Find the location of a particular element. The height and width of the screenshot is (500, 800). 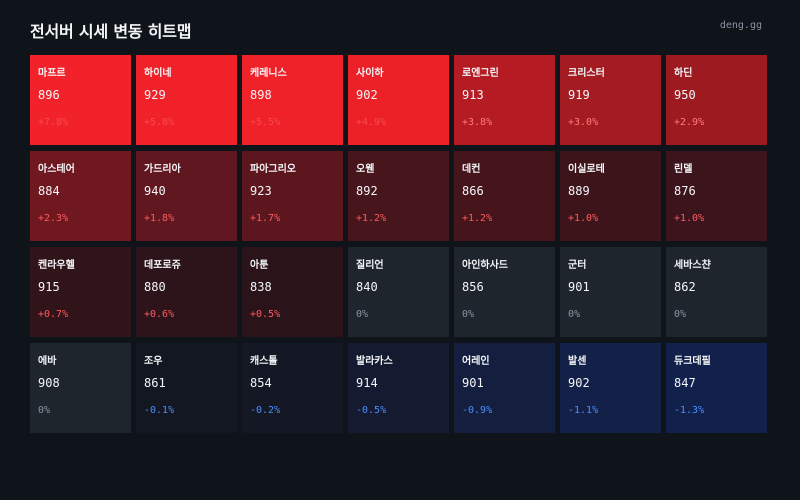

server-cell: 린델 876 +1.0% is located at coordinates (716, 196).